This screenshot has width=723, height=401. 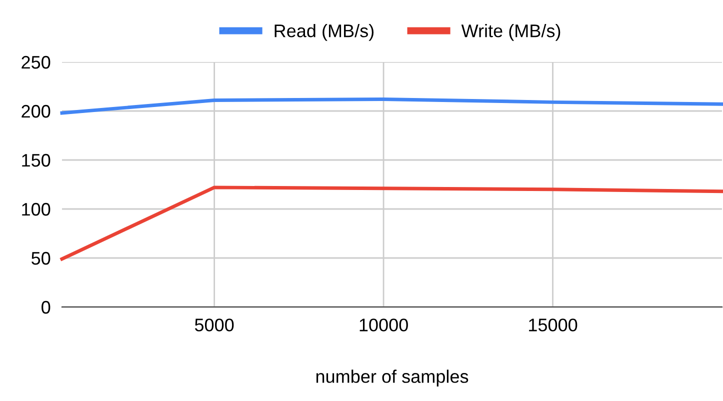 What do you see at coordinates (553, 325) in the screenshot?
I see `x-tick-label: 15000` at bounding box center [553, 325].